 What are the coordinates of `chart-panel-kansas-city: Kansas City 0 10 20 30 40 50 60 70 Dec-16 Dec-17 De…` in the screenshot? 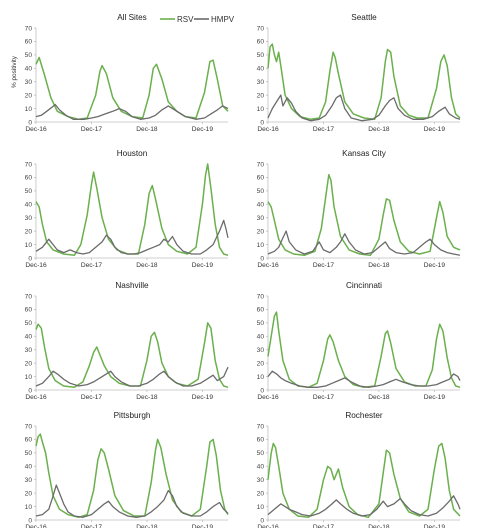 It's located at (359, 209).